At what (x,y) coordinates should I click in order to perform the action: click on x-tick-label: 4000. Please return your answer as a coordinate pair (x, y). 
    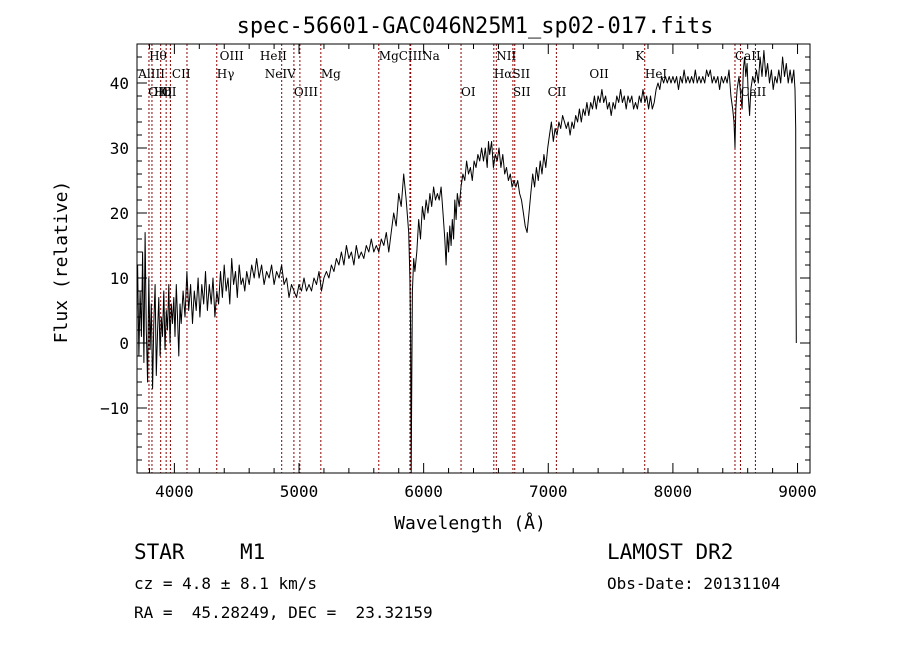
    Looking at the image, I should click on (174, 491).